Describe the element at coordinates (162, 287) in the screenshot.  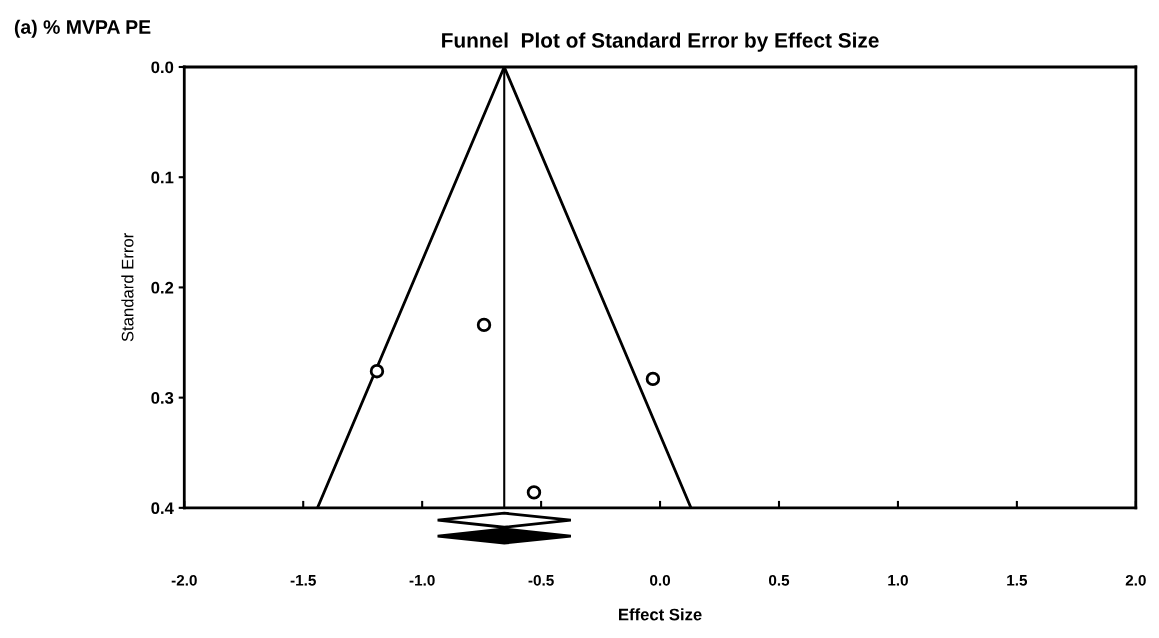
I see `y-tick-label: 0.2` at that location.